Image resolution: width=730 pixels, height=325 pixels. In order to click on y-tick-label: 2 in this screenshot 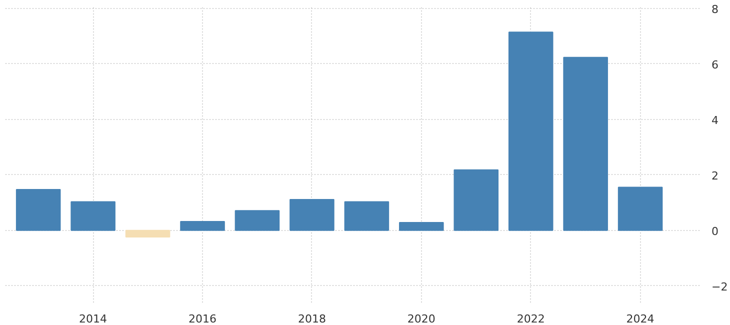, I will do `click(715, 175)`.